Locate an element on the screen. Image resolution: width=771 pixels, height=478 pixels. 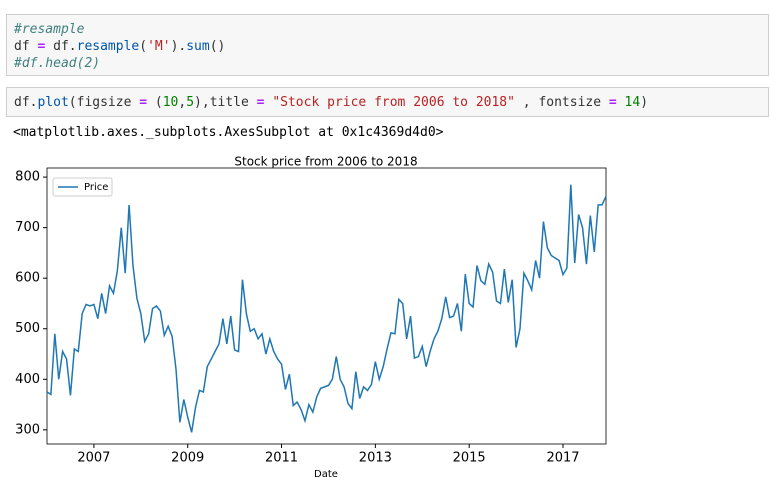
x-axis-label: Date is located at coordinates (326, 473).